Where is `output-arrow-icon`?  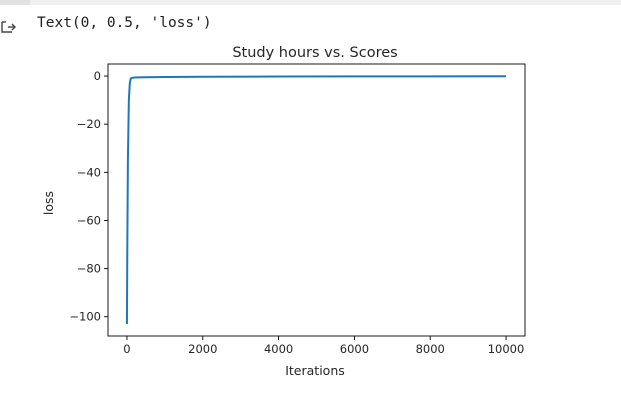 output-arrow-icon is located at coordinates (11, 26).